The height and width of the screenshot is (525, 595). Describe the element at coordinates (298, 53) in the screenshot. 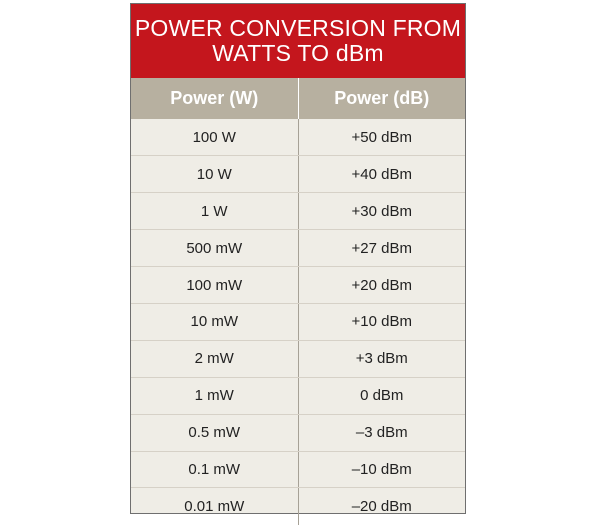

I see `table-title-line-2: WATTS TO dBm` at that location.